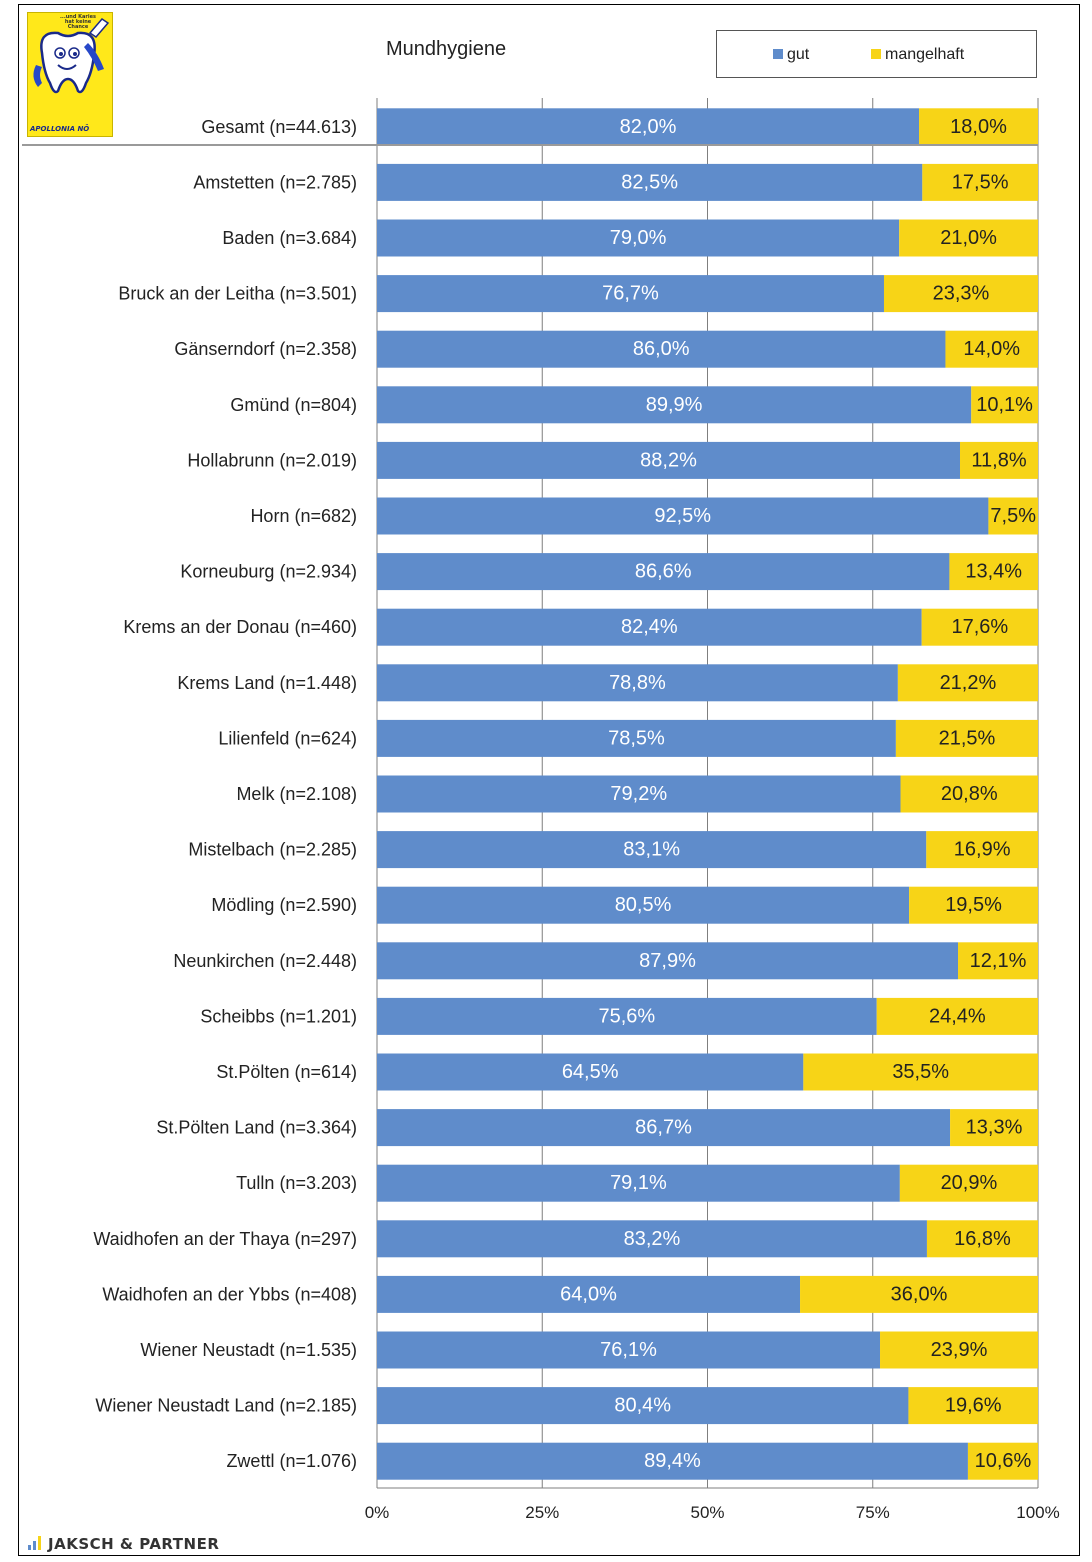 Image resolution: width=1092 pixels, height=1562 pixels. I want to click on data-label-gut: 88,2%, so click(668, 460).